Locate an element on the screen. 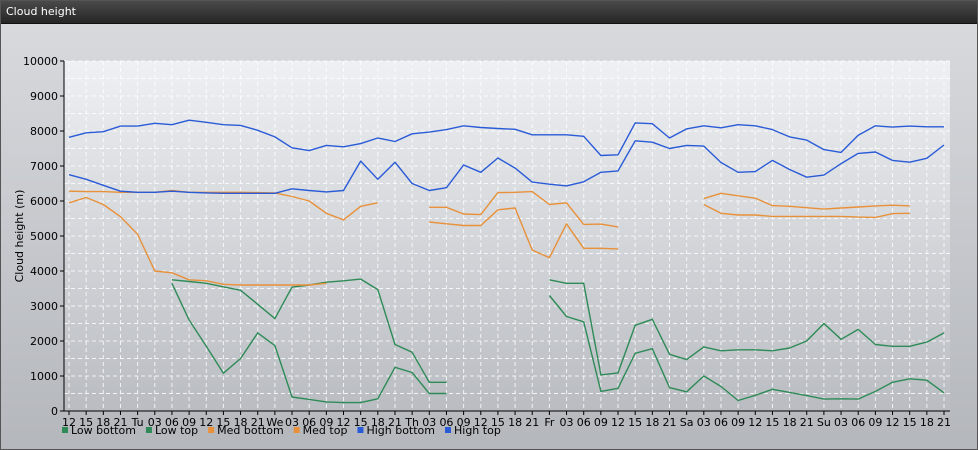 The image size is (978, 450). legend-entry: Low bottom is located at coordinates (103, 430).